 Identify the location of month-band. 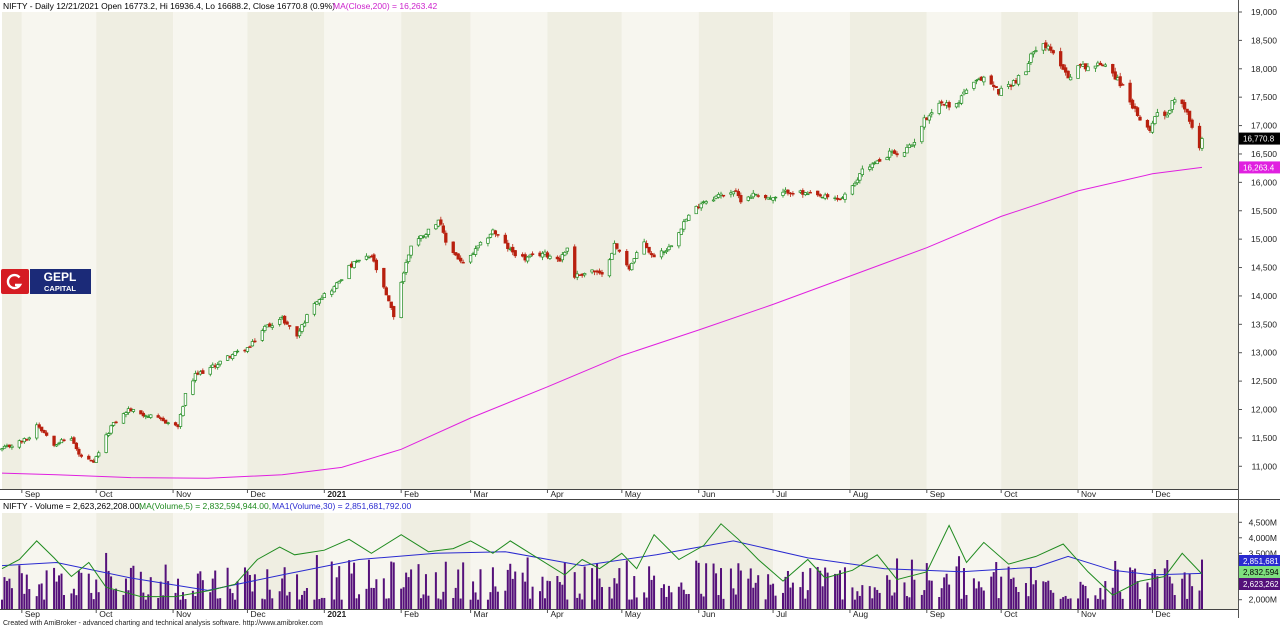
(736, 250).